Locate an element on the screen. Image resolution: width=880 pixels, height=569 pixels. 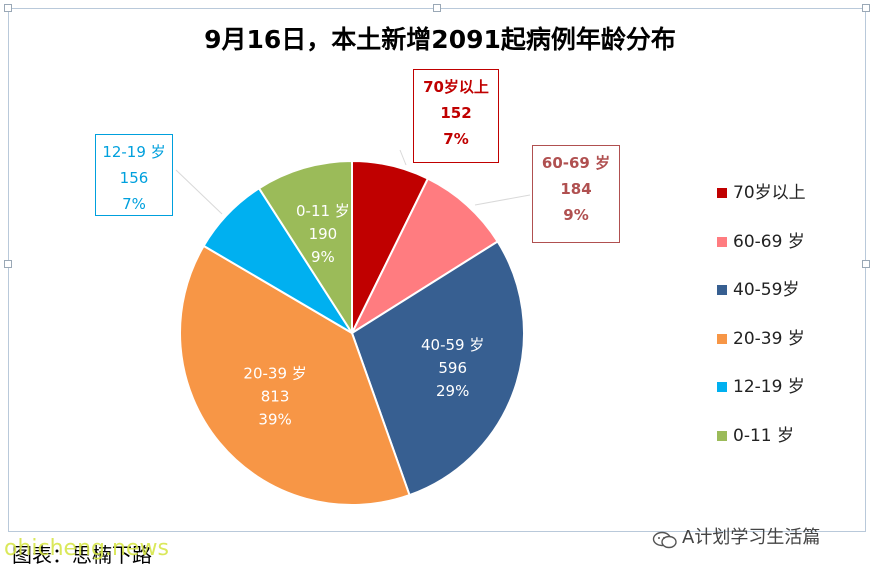
legend-label-2: 40-59岁 is located at coordinates (766, 290).